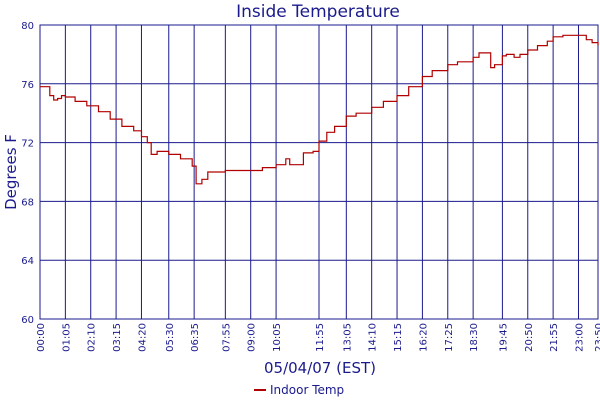 The height and width of the screenshot is (400, 600). I want to click on y-tick-label: 60, so click(27, 320).